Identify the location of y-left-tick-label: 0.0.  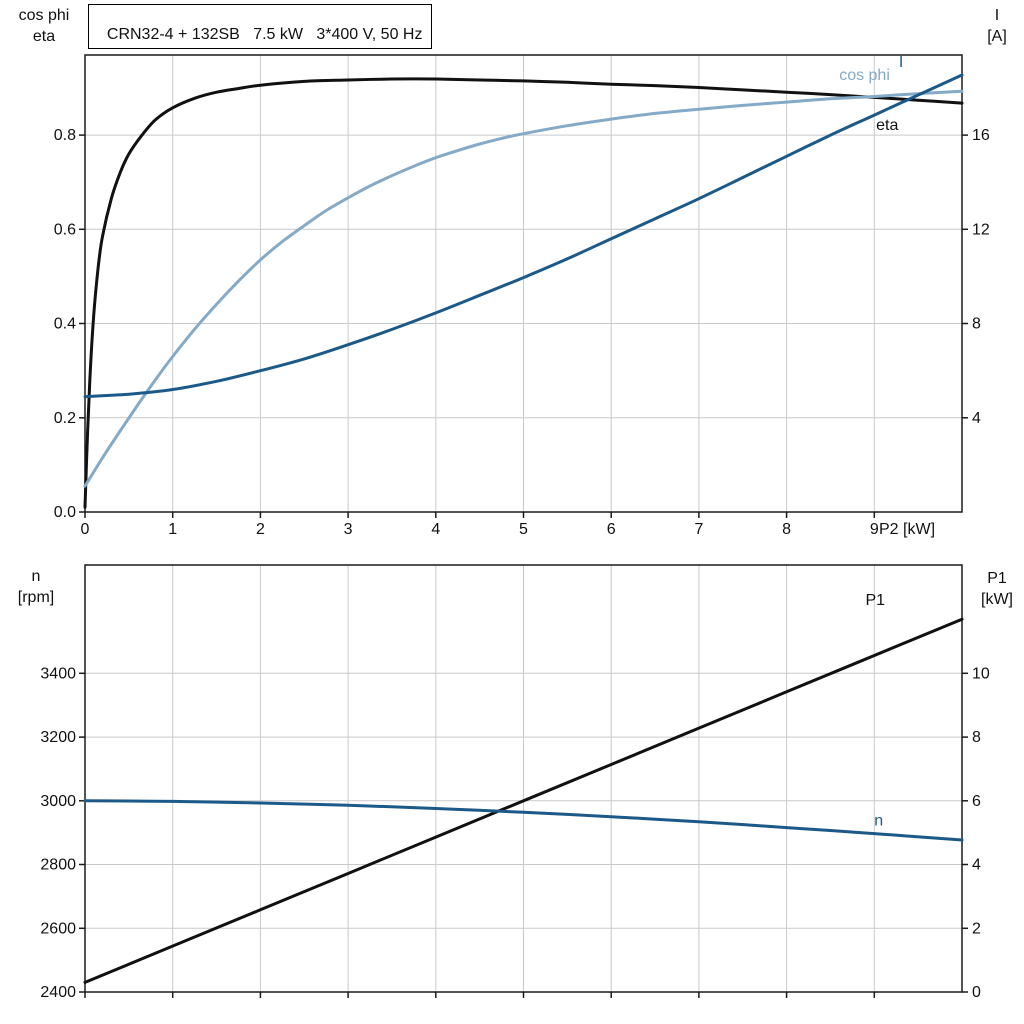
(65, 512).